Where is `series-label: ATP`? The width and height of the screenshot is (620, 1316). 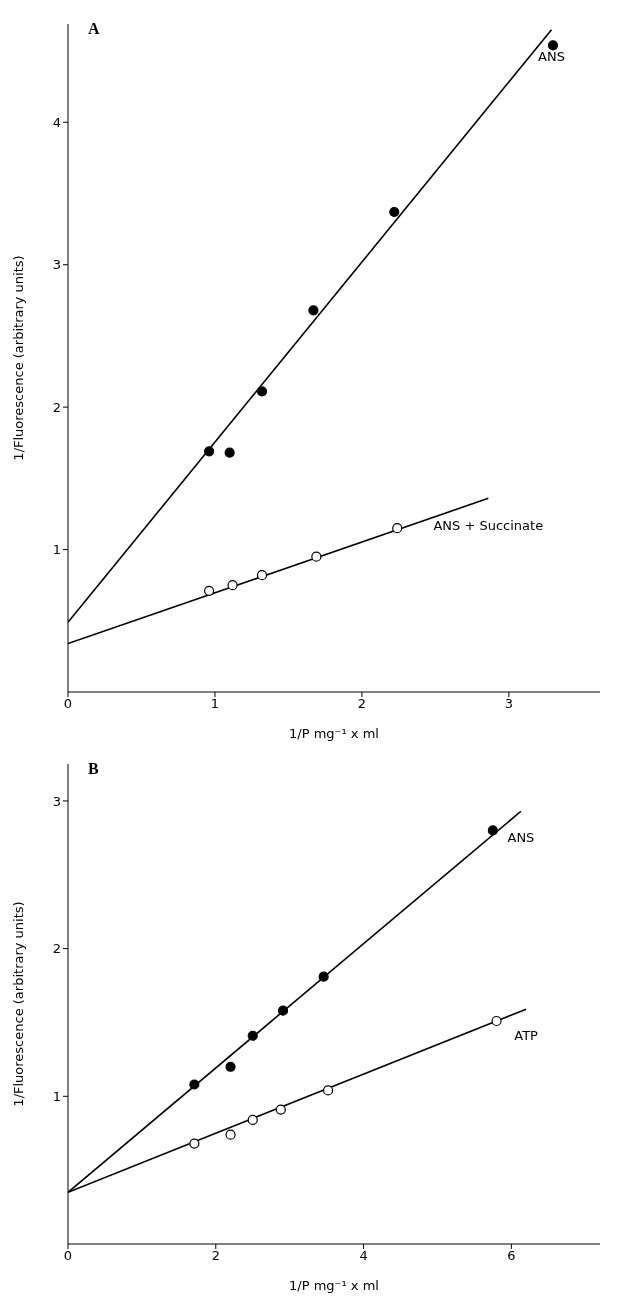 series-label: ATP is located at coordinates (526, 1036).